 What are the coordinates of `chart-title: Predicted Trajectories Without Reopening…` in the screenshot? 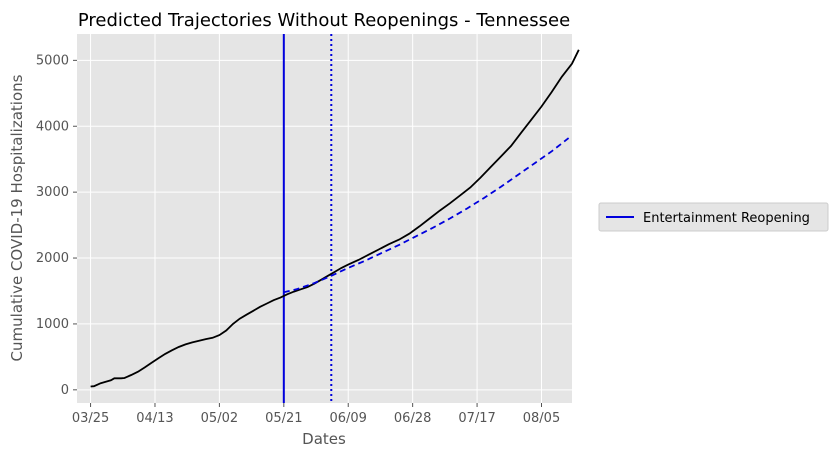 It's located at (324, 20).